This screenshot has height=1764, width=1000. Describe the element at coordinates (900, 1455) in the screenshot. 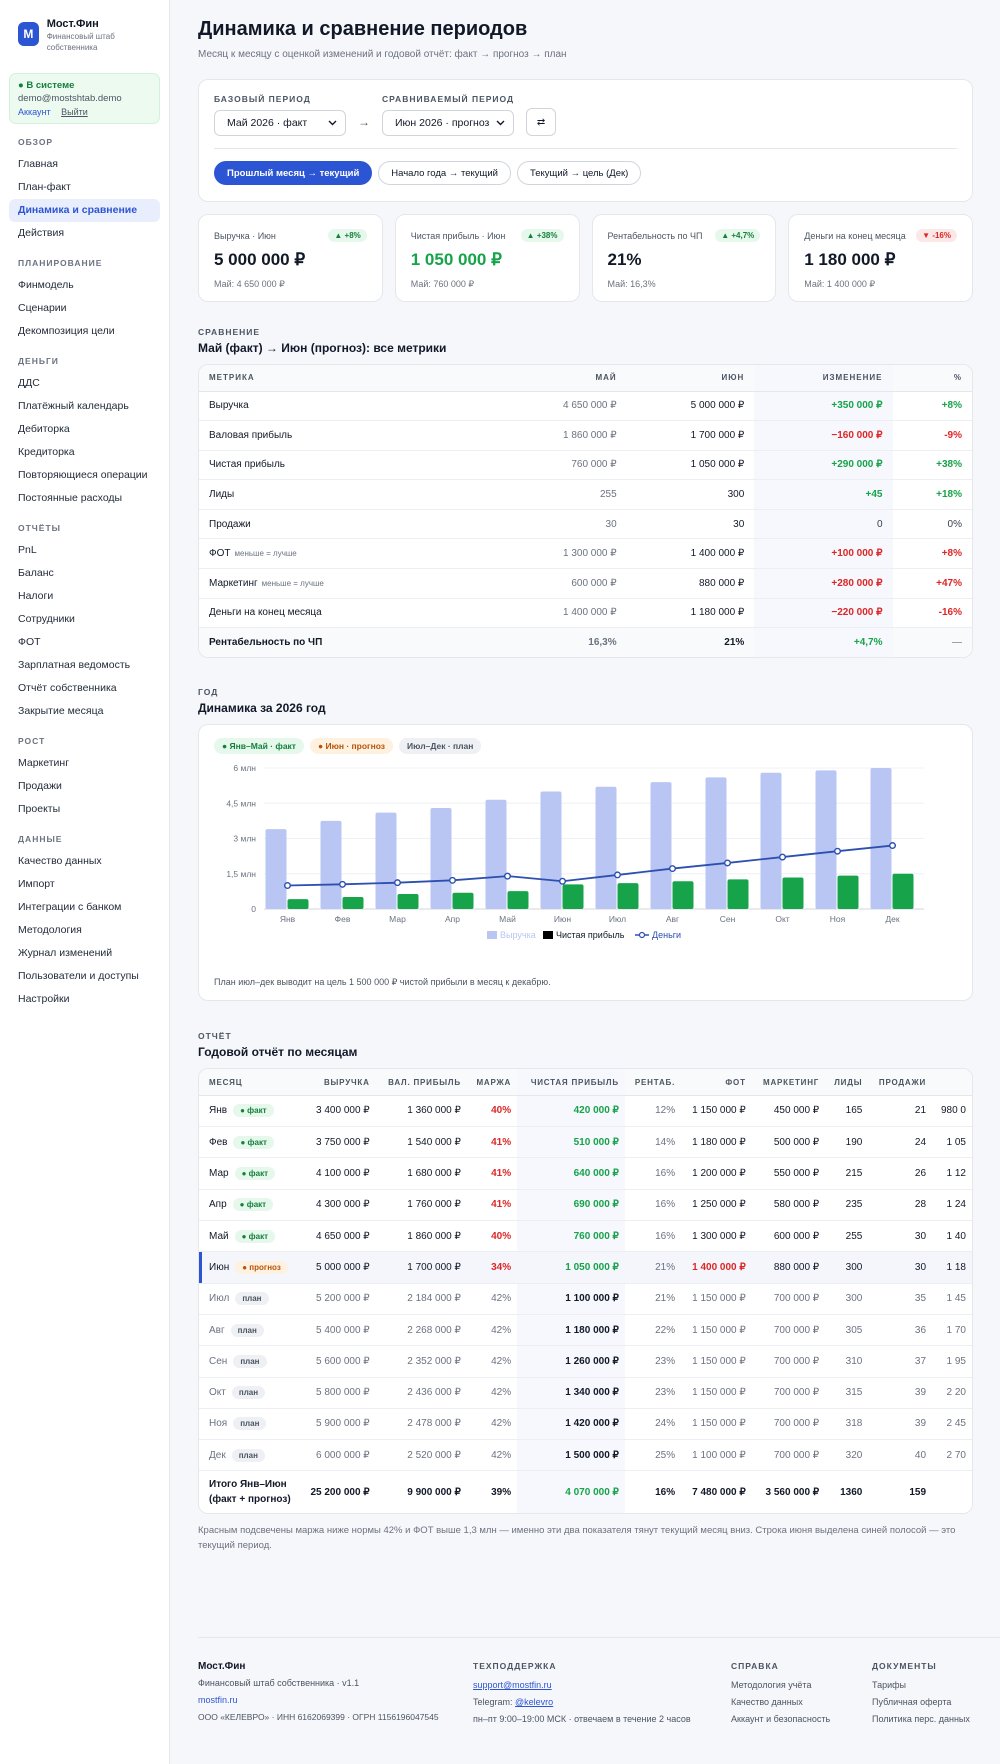

I see `sales-cell: 40` at that location.